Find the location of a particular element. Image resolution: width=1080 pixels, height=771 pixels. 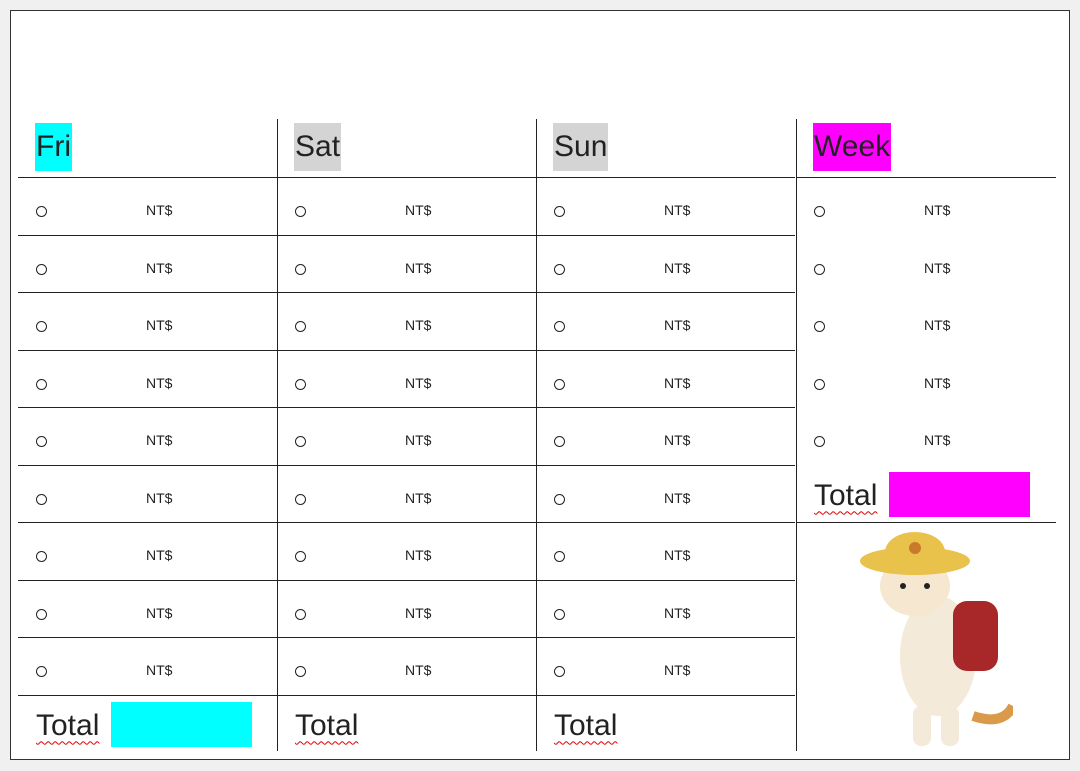

day-header: Sat is located at coordinates (318, 147).